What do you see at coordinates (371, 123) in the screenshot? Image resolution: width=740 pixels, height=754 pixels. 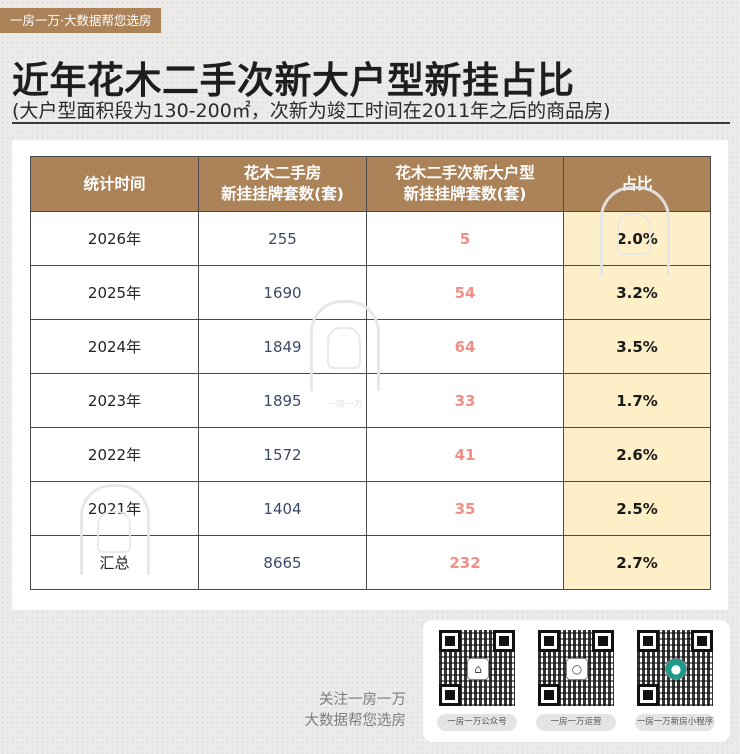 I see `subtitle-underline` at bounding box center [371, 123].